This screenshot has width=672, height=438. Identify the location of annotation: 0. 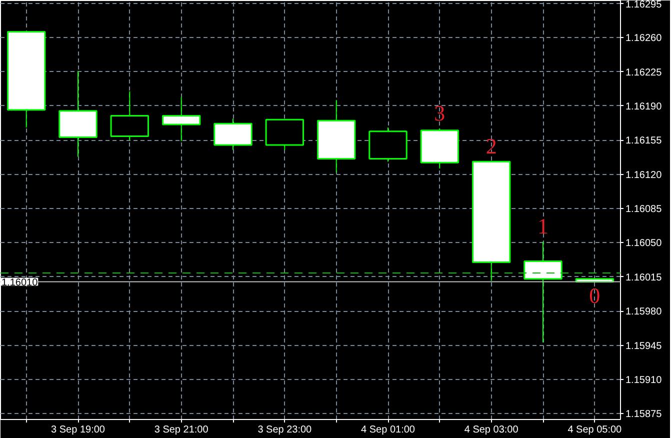
(594, 295).